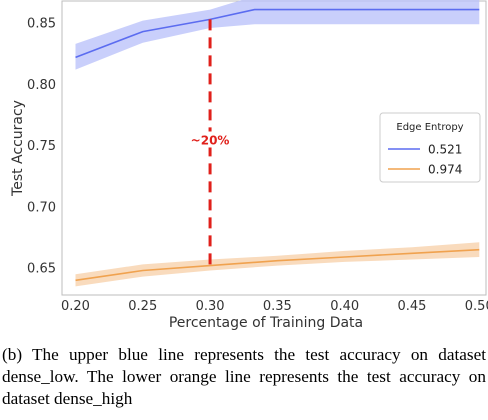  What do you see at coordinates (210, 306) in the screenshot?
I see `x-tick-label-2: 0.30` at bounding box center [210, 306].